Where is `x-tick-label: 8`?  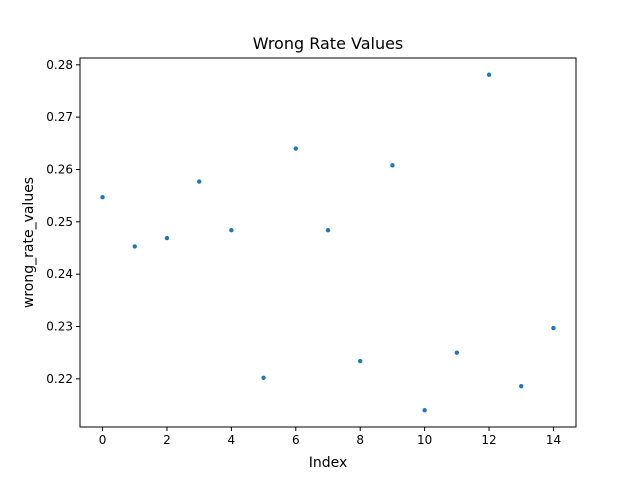
x-tick-label: 8 is located at coordinates (360, 440).